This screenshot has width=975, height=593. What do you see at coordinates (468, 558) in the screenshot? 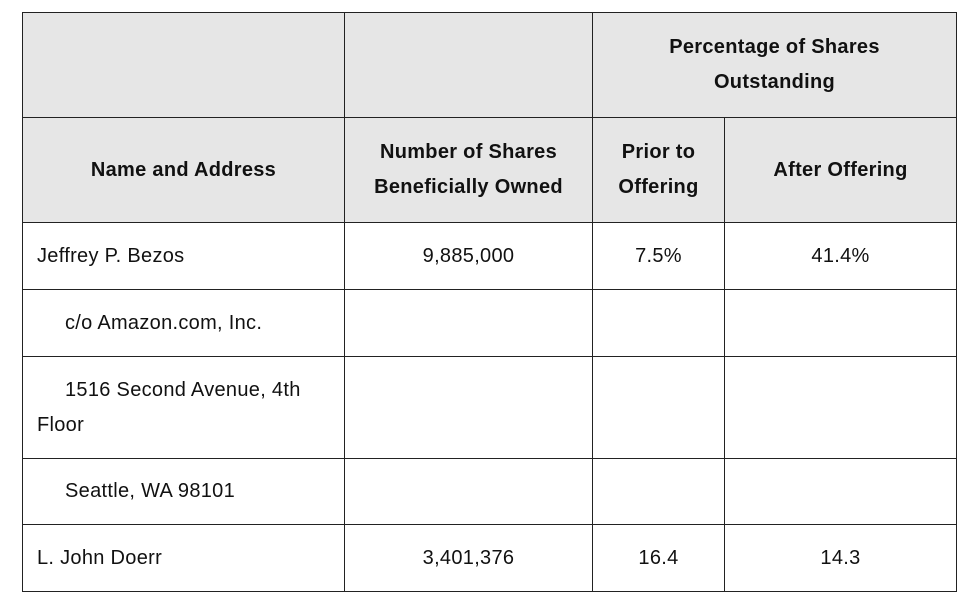
I see `shares-value: 3,401,376` at bounding box center [468, 558].